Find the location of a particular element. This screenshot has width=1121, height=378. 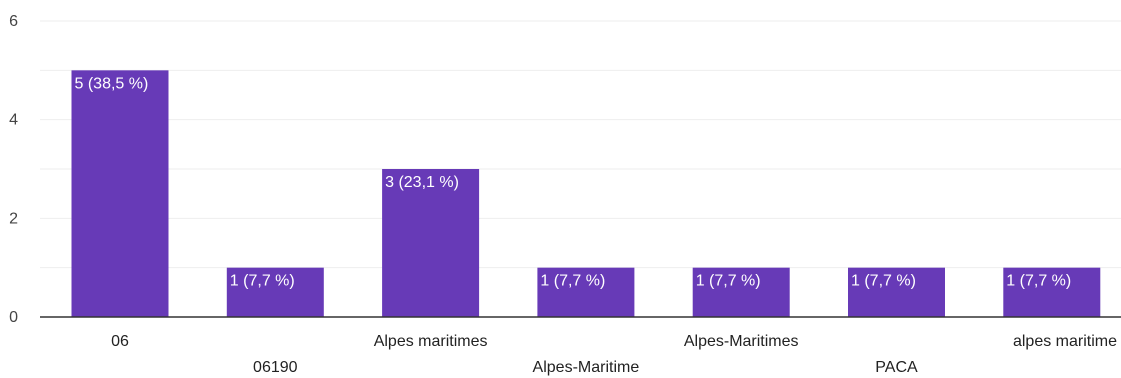

y-tick-label: 2 is located at coordinates (13, 218).